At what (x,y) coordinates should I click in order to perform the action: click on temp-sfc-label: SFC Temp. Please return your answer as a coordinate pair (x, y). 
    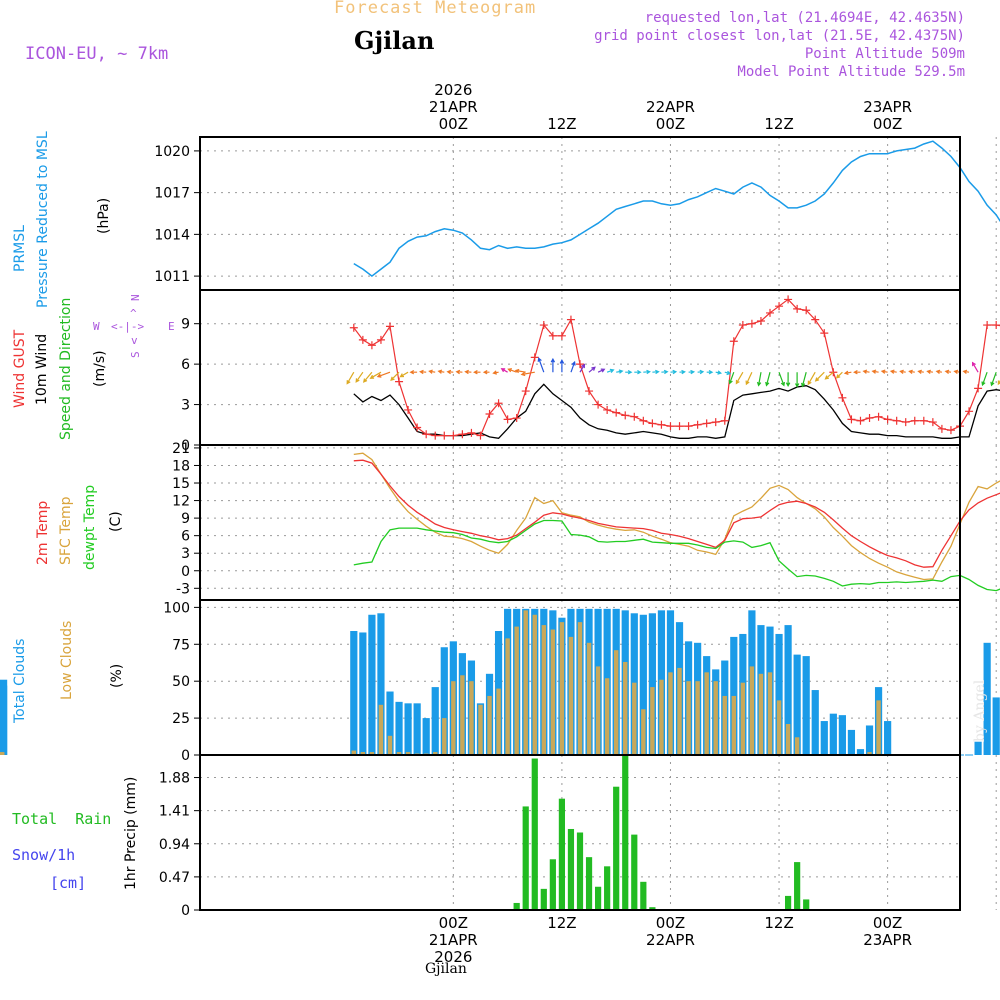
    Looking at the image, I should click on (66, 530).